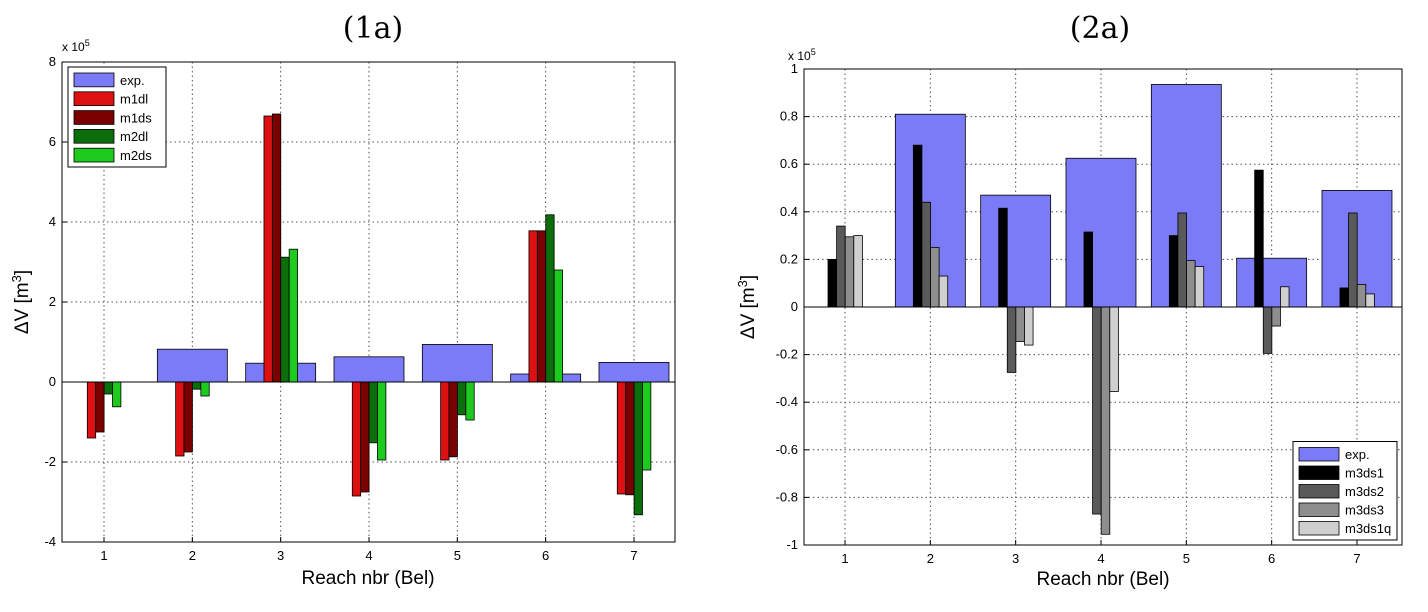 This screenshot has height=612, width=1428. Describe the element at coordinates (52, 221) in the screenshot. I see `y-tick-label: 4` at that location.